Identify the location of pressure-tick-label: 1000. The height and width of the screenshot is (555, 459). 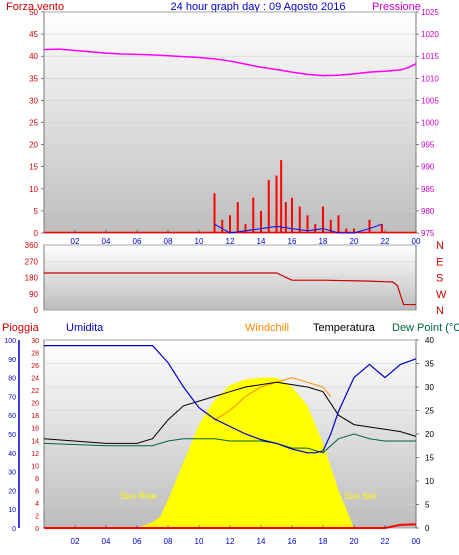
(430, 123).